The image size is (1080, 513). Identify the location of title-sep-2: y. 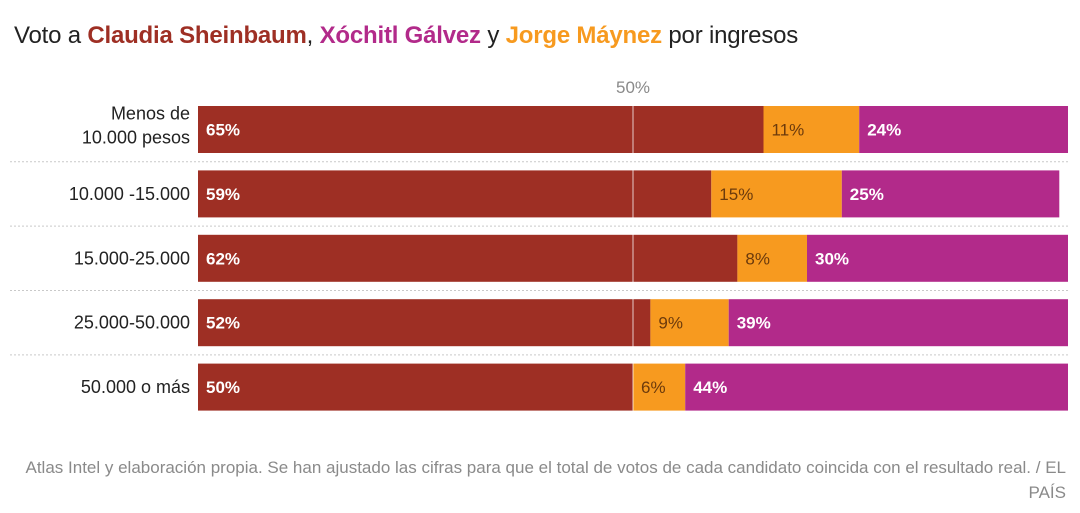
(493, 35).